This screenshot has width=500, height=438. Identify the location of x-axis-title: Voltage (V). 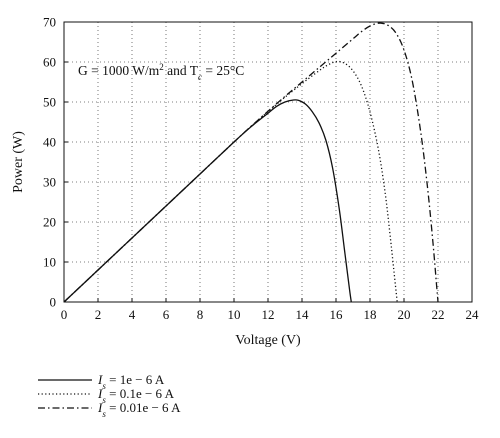
(268, 340).